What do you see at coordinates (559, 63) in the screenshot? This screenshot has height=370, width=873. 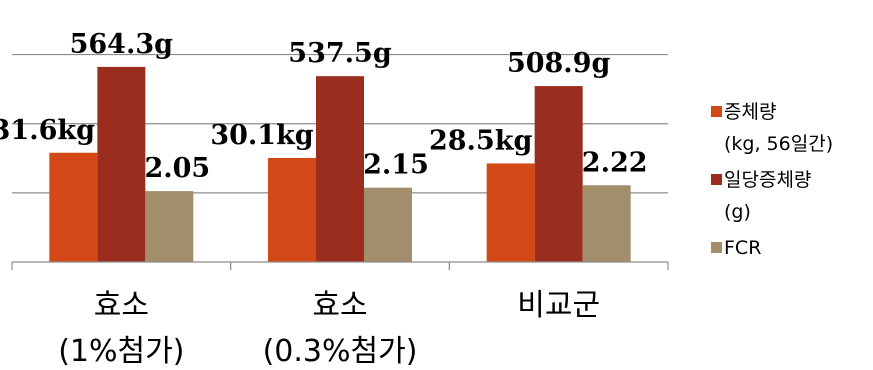 I see `bar-value-label: 508.9g` at bounding box center [559, 63].